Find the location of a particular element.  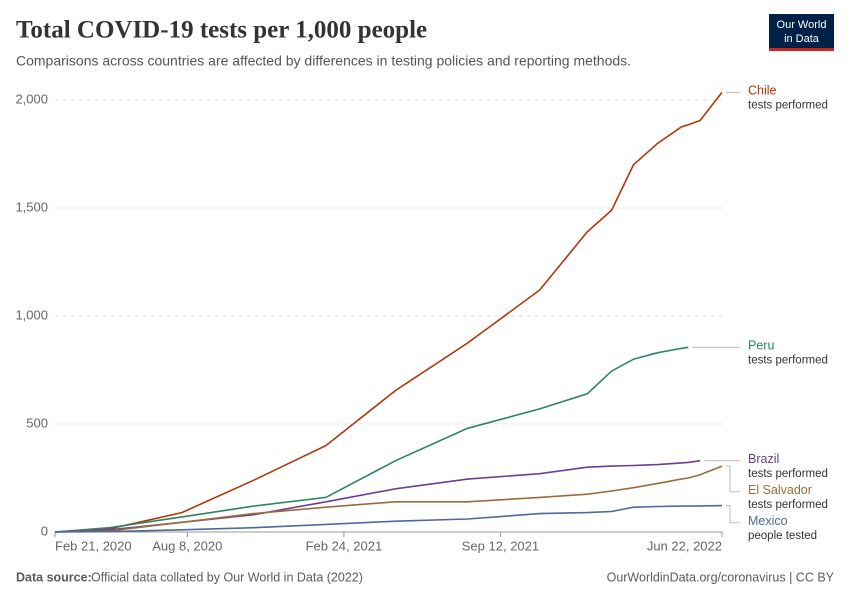

y-tick-label: 1,500 is located at coordinates (31, 206).